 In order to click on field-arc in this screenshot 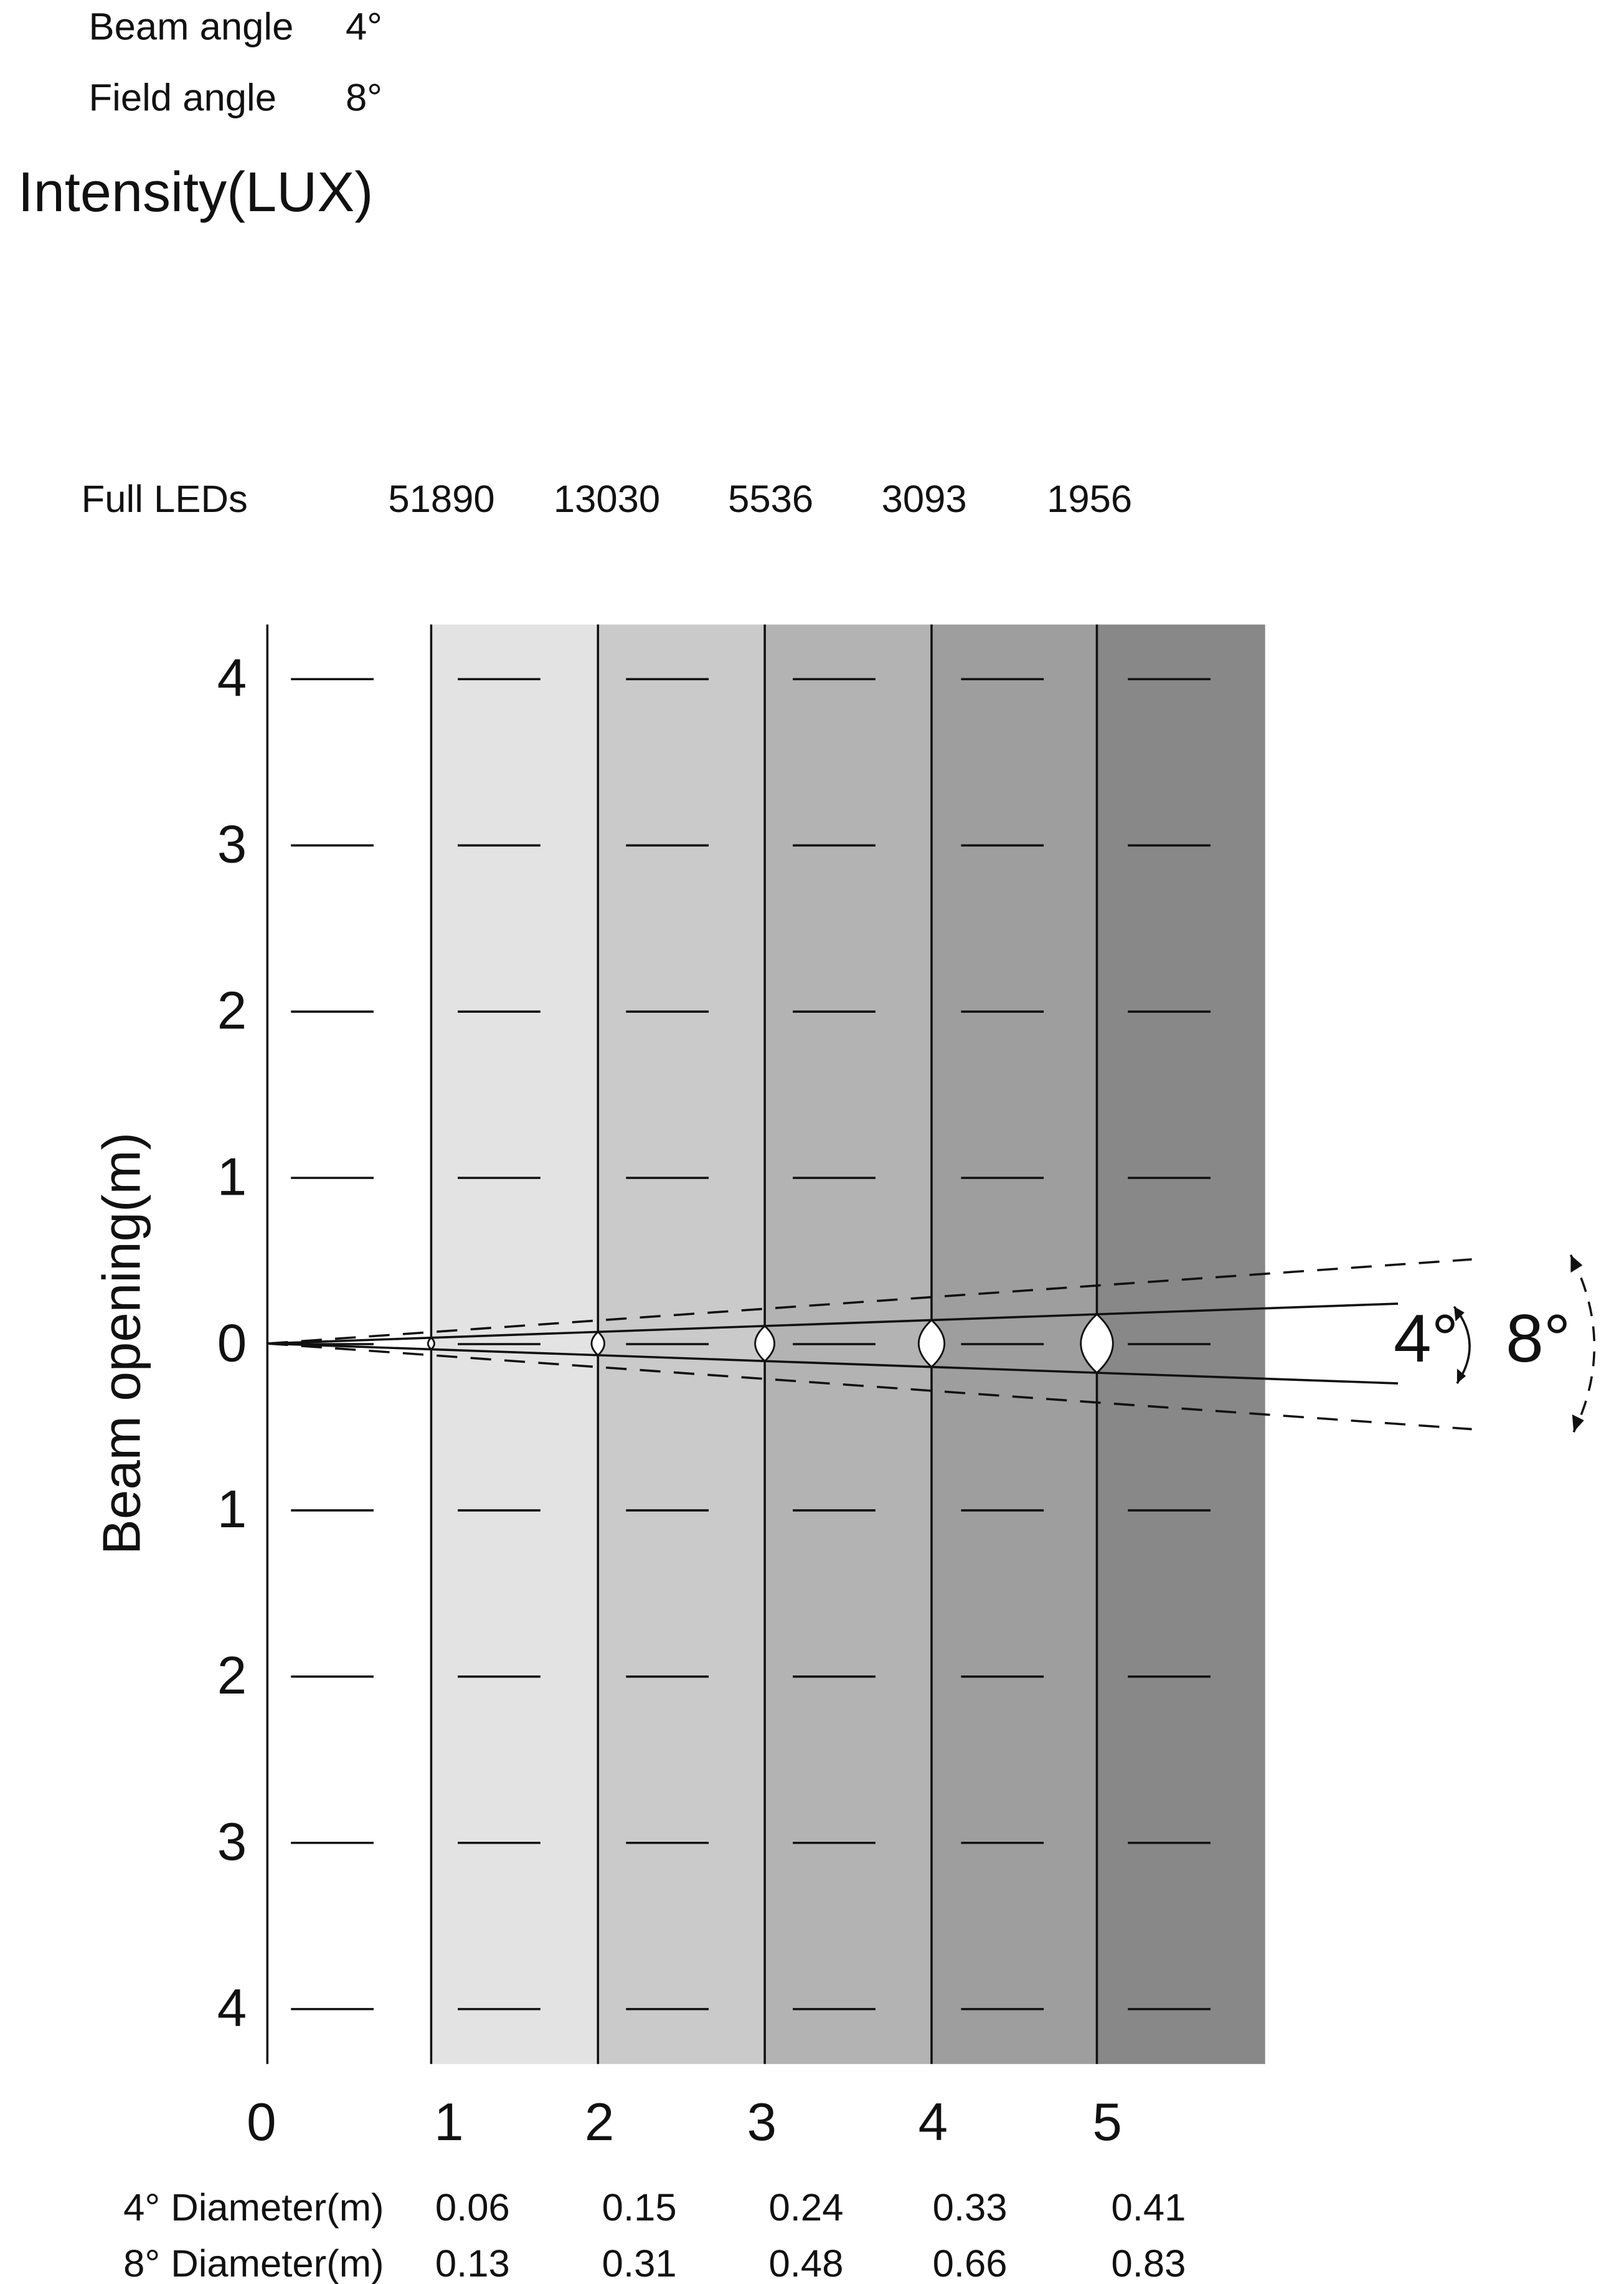, I will do `click(1582, 1343)`.